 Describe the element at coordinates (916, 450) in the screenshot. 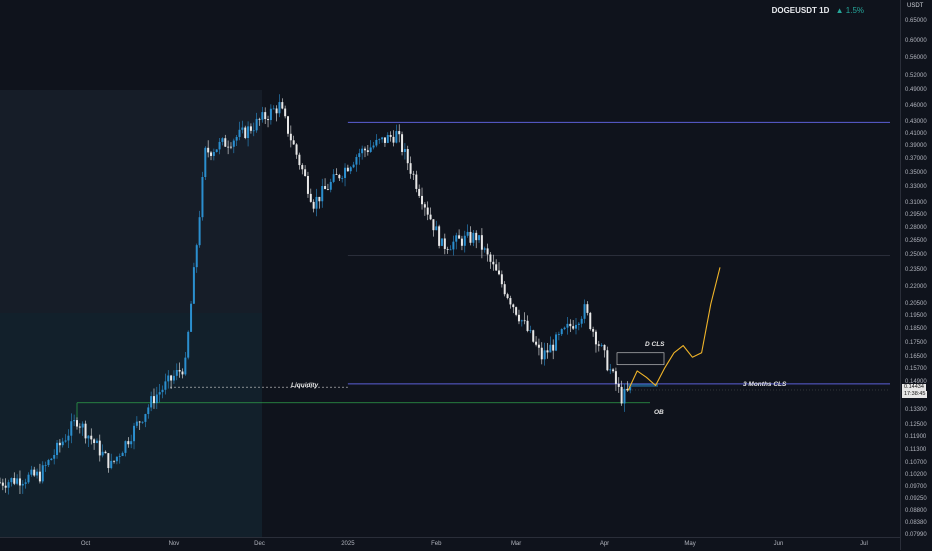

I see `price-tick-label: 0.11300` at that location.